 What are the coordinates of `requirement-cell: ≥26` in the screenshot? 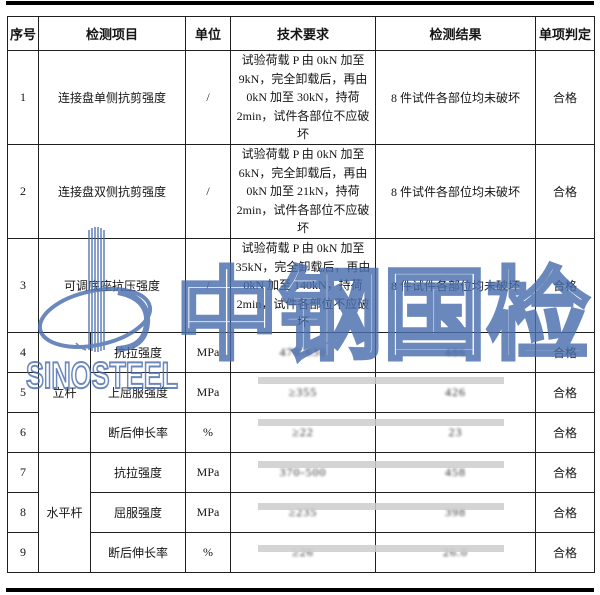 It's located at (303, 552).